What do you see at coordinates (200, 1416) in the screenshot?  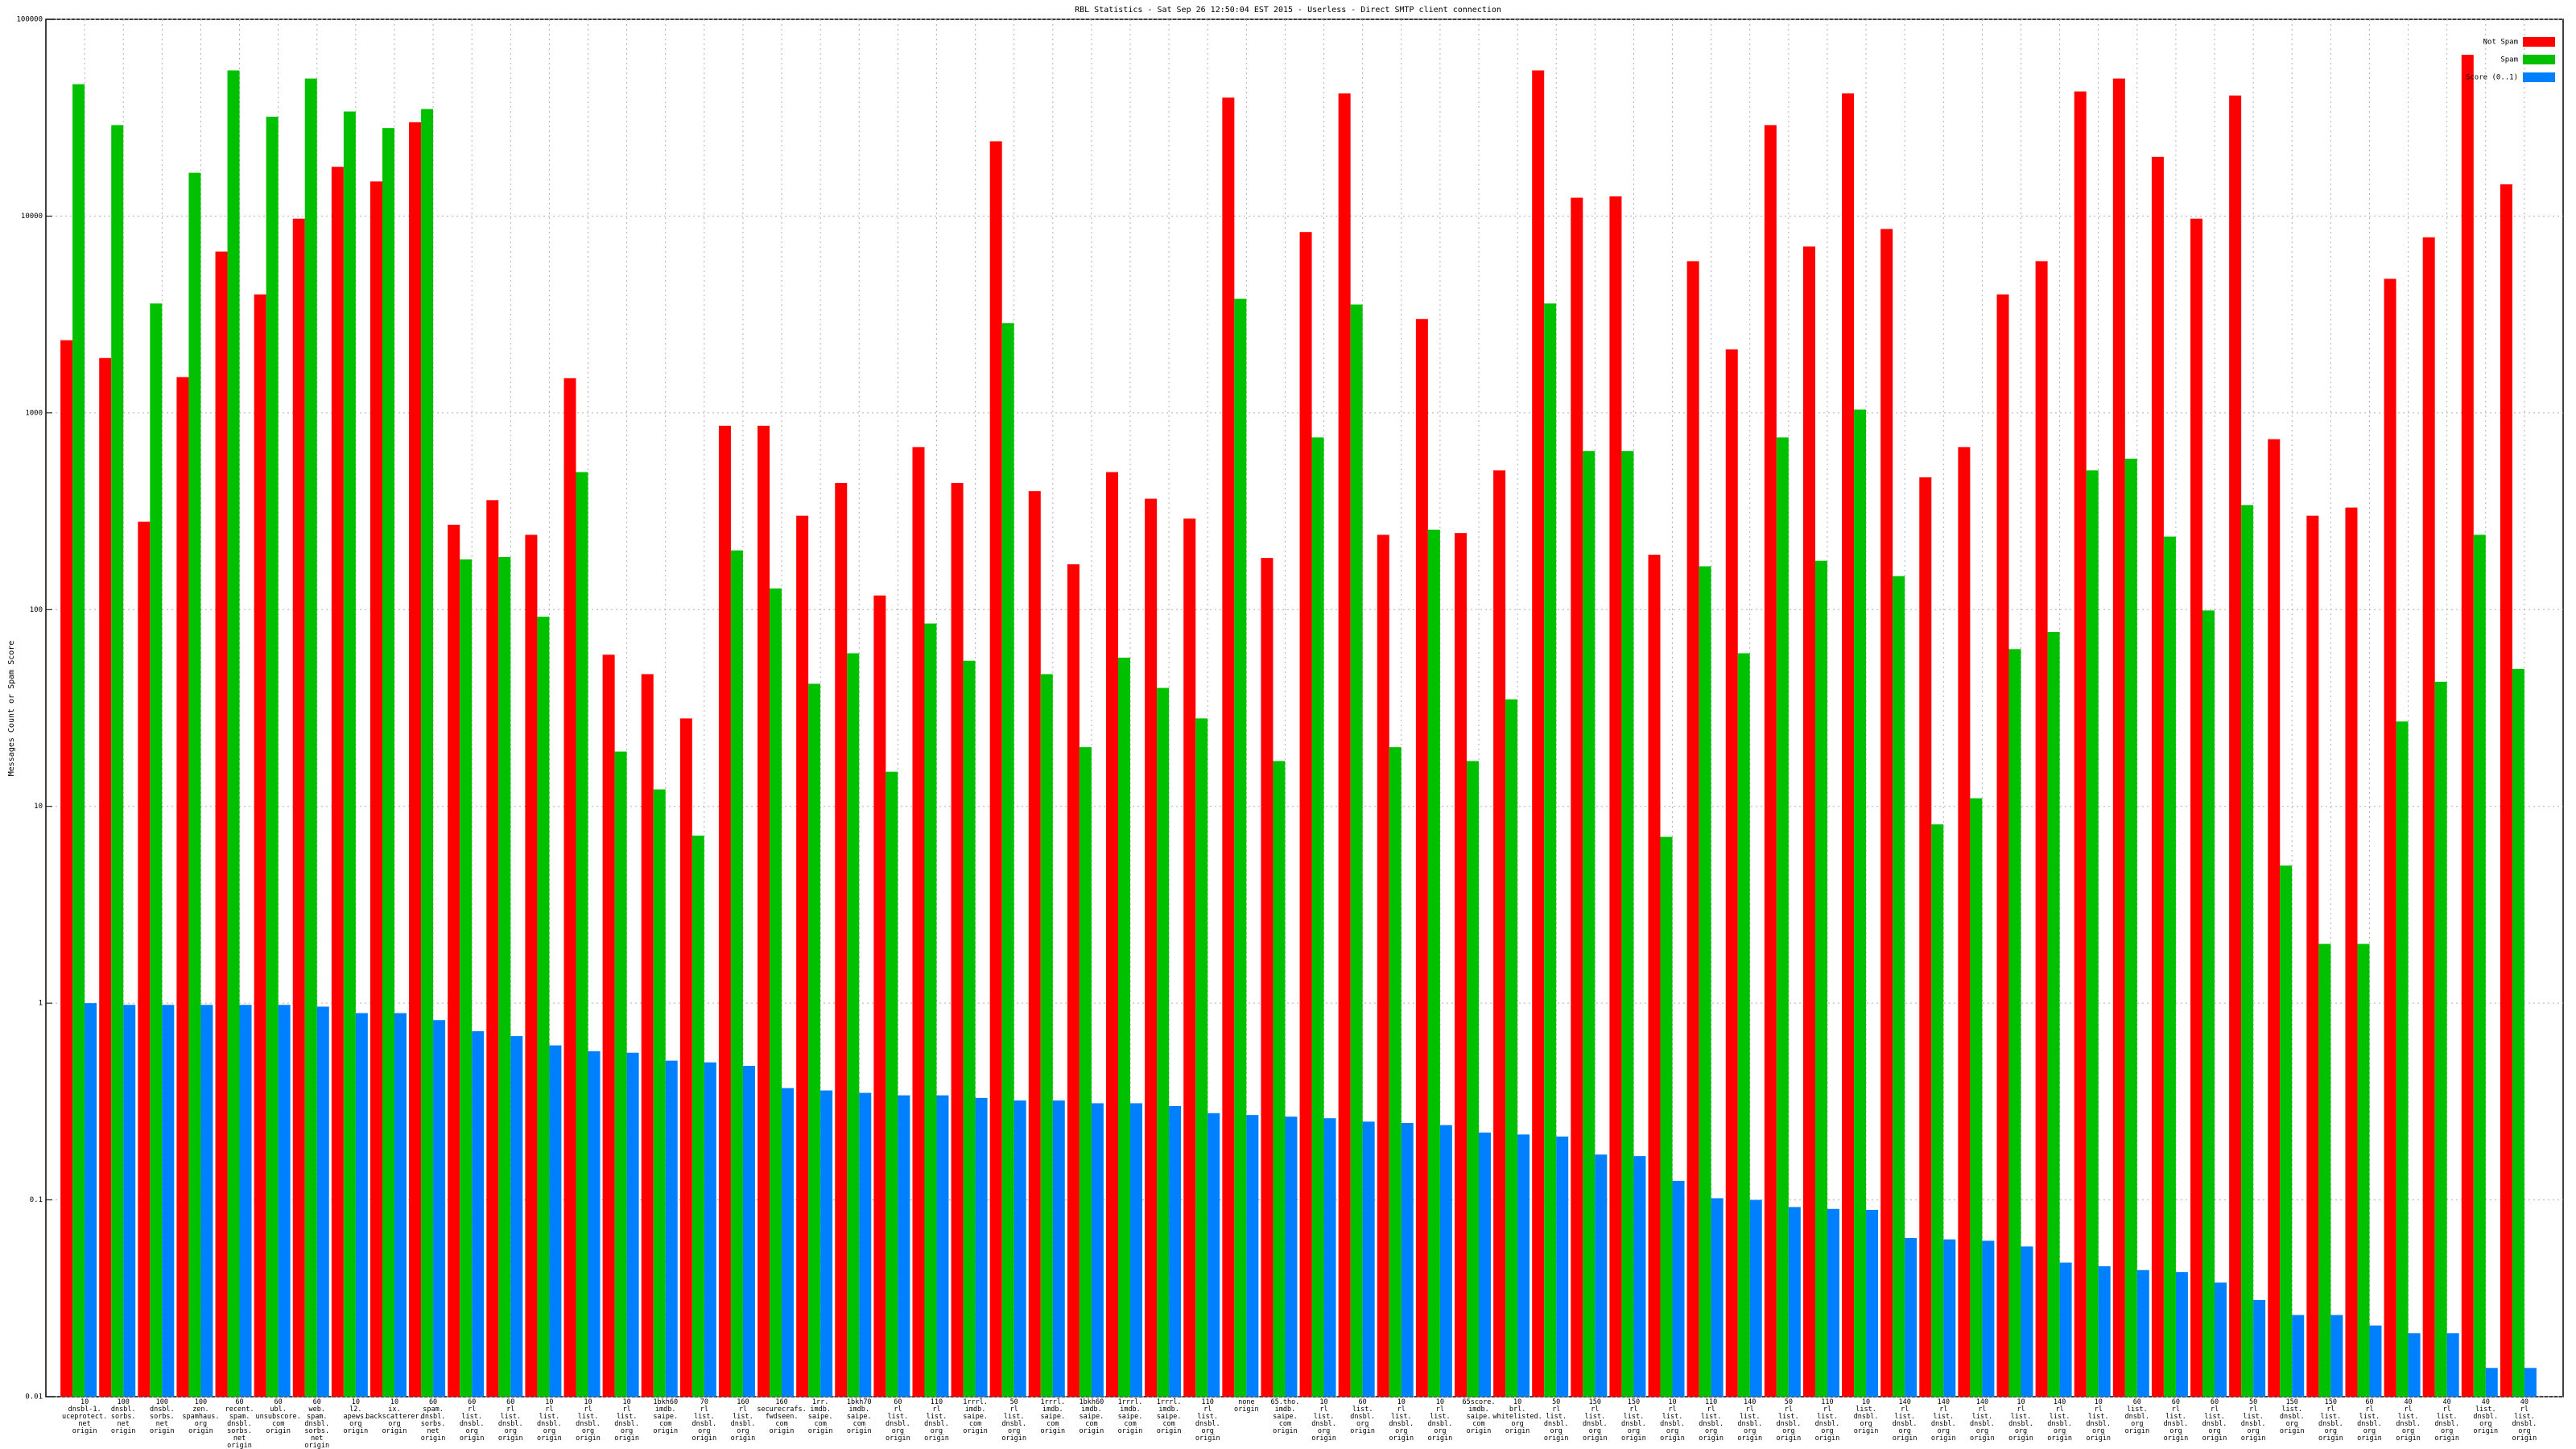 I see `x-tick-label: 100 zen. spamhaus. org origin` at bounding box center [200, 1416].